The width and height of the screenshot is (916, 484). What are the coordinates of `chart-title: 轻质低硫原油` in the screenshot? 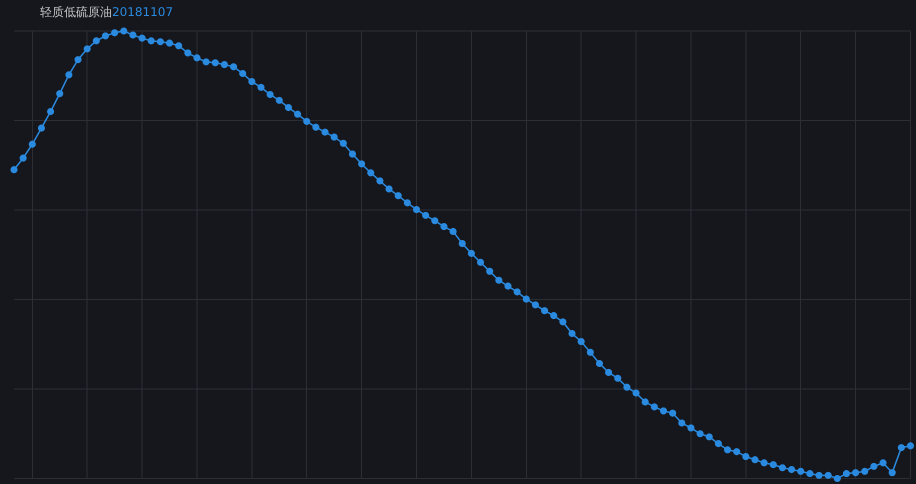 It's located at (76, 12).